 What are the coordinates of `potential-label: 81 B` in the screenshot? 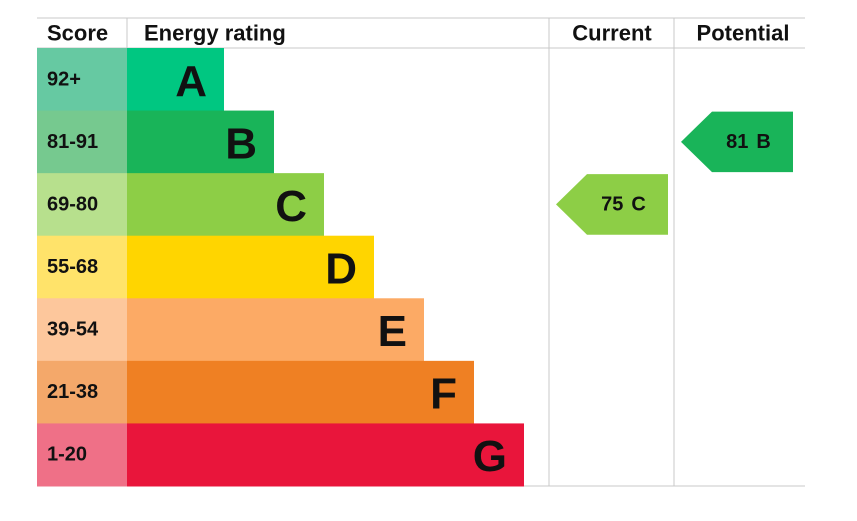 It's located at (748, 142).